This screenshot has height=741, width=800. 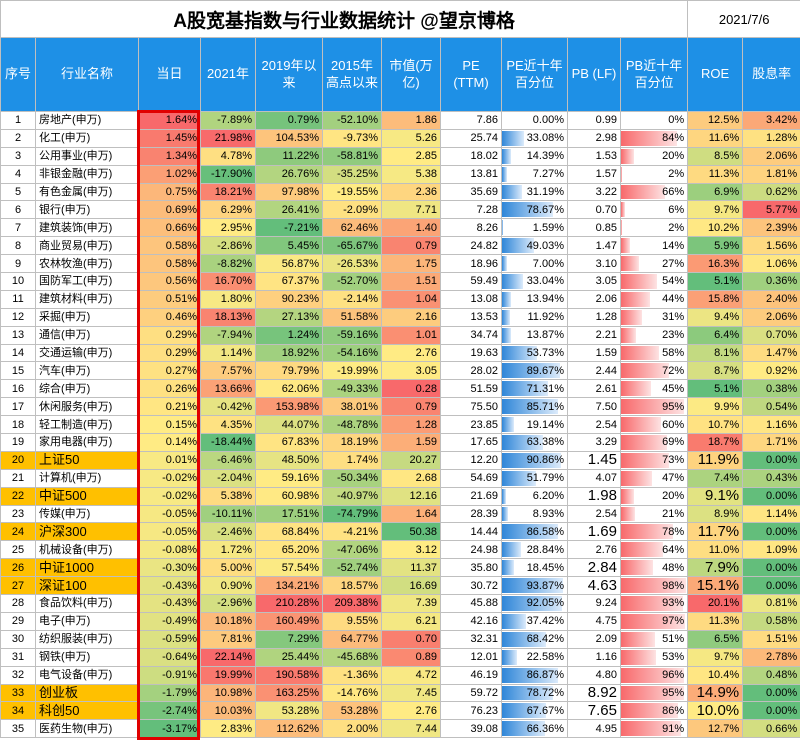 What do you see at coordinates (87, 603) in the screenshot?
I see `cell-industry-name: 食品饮料(申万)` at bounding box center [87, 603].